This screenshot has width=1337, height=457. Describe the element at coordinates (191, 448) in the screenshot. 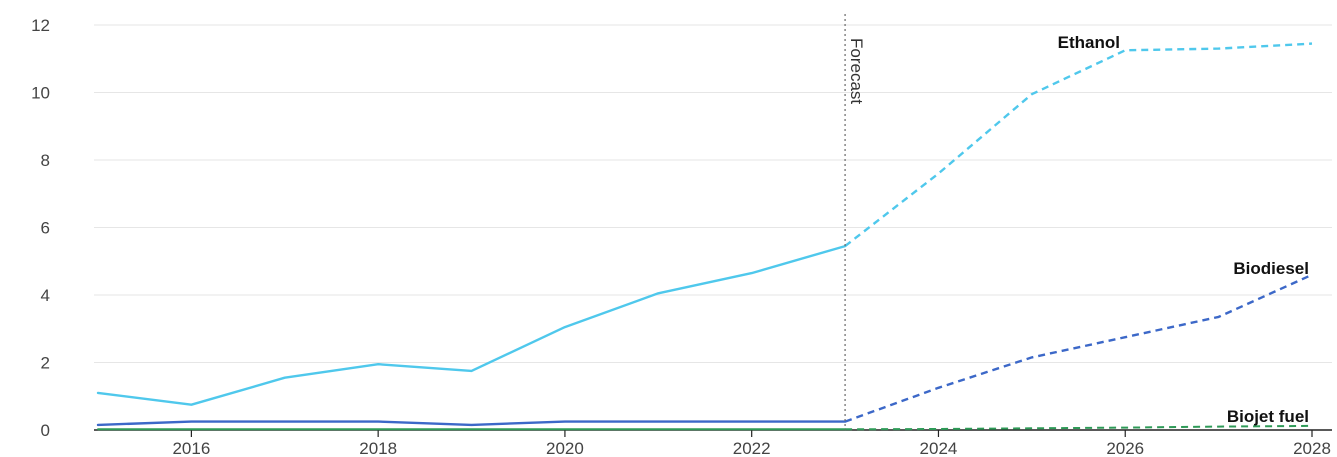

I see `x-tick-label: 2016` at that location.